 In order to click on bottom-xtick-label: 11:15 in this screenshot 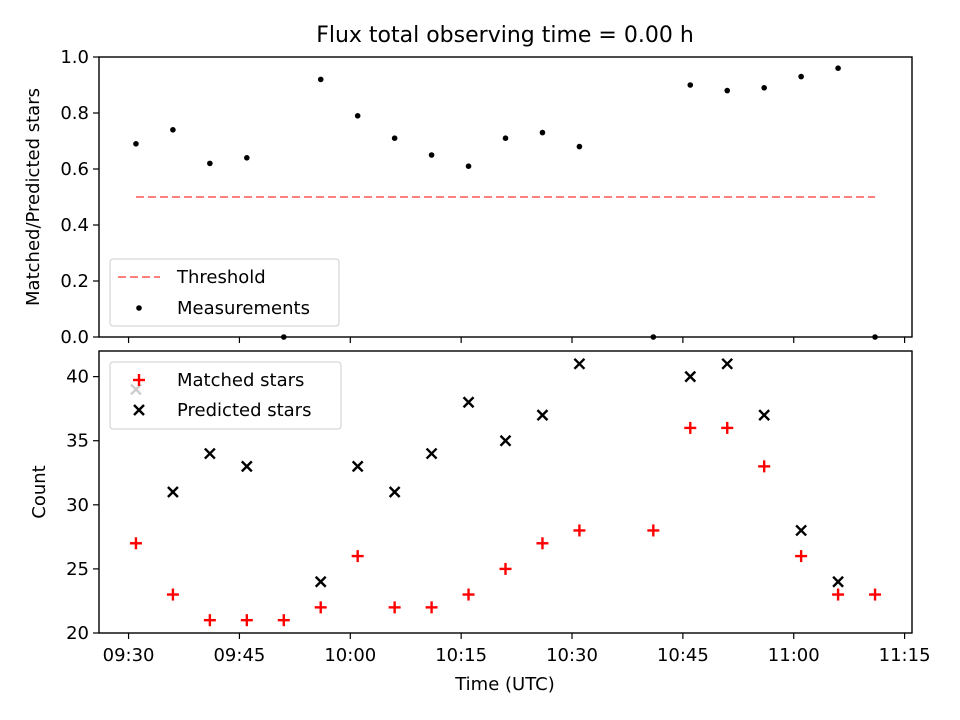, I will do `click(905, 655)`.